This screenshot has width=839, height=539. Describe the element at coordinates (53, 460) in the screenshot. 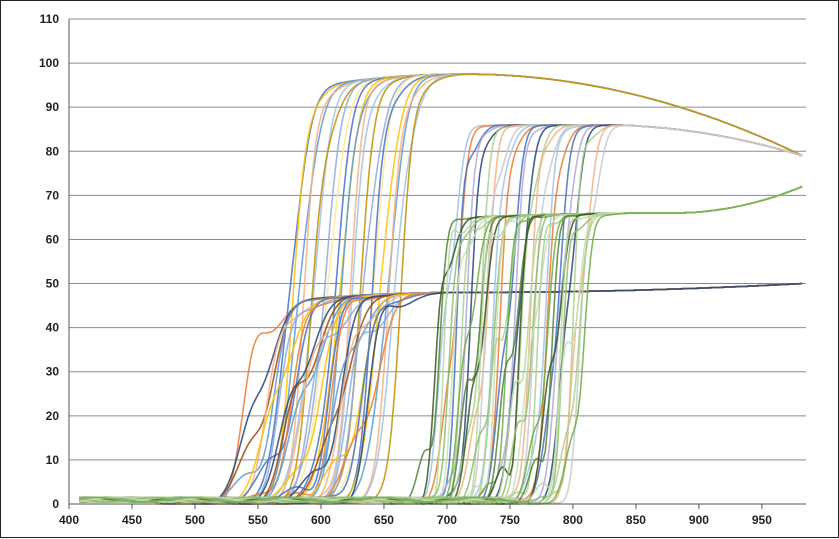

I see `y-tick-label: 10` at that location.